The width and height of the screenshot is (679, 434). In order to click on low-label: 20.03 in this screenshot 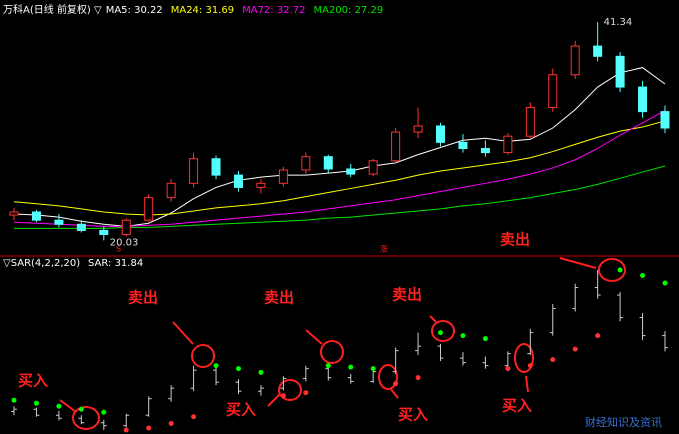, I will do `click(124, 242)`.